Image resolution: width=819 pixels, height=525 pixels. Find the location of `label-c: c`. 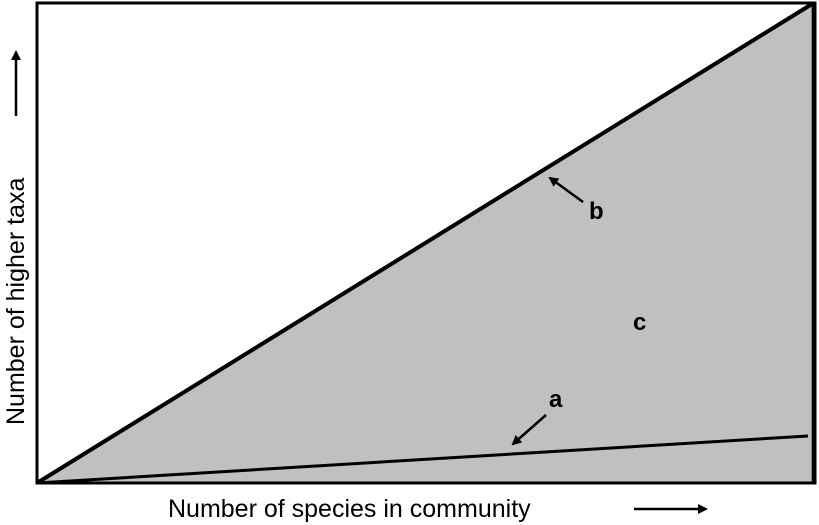

label-c: c is located at coordinates (639, 322).